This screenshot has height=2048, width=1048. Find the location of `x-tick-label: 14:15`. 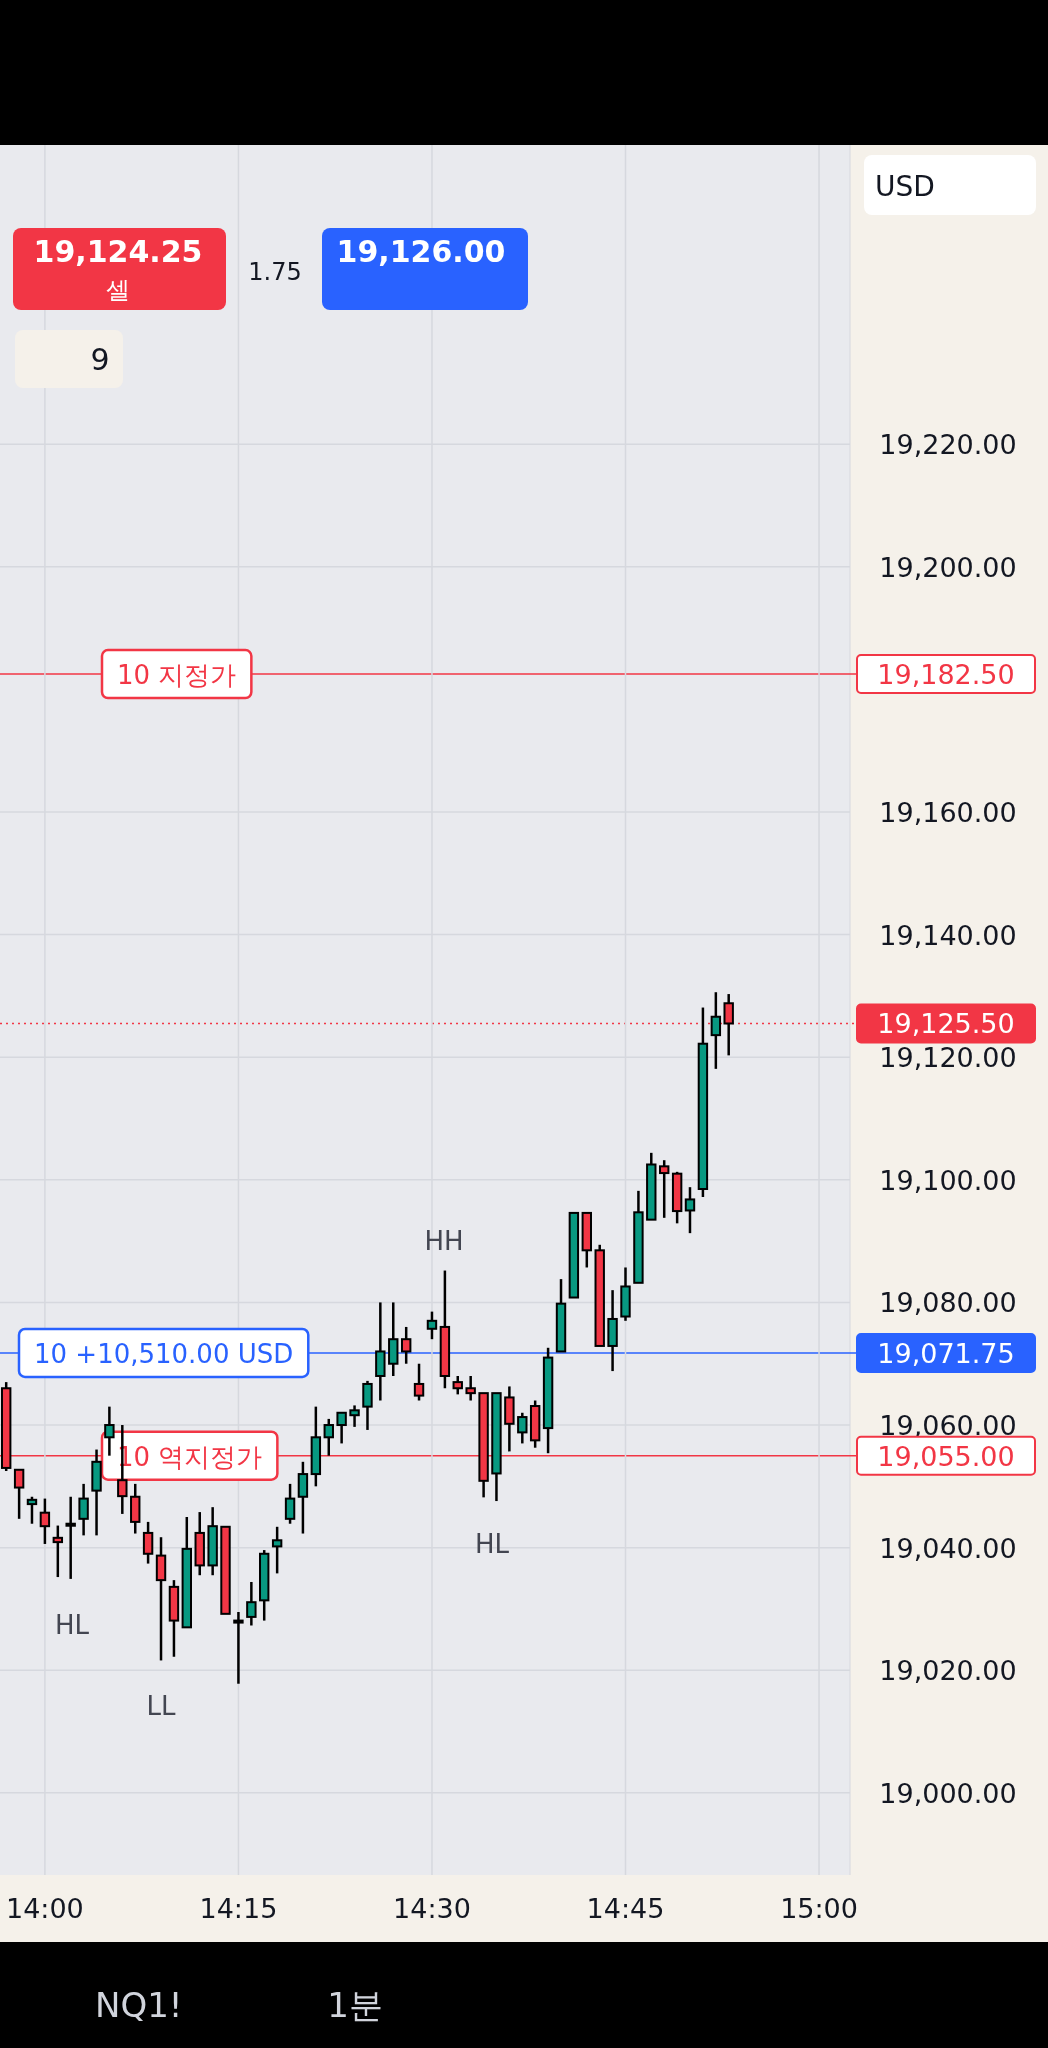

x-tick-label: 14:15 is located at coordinates (238, 1908).